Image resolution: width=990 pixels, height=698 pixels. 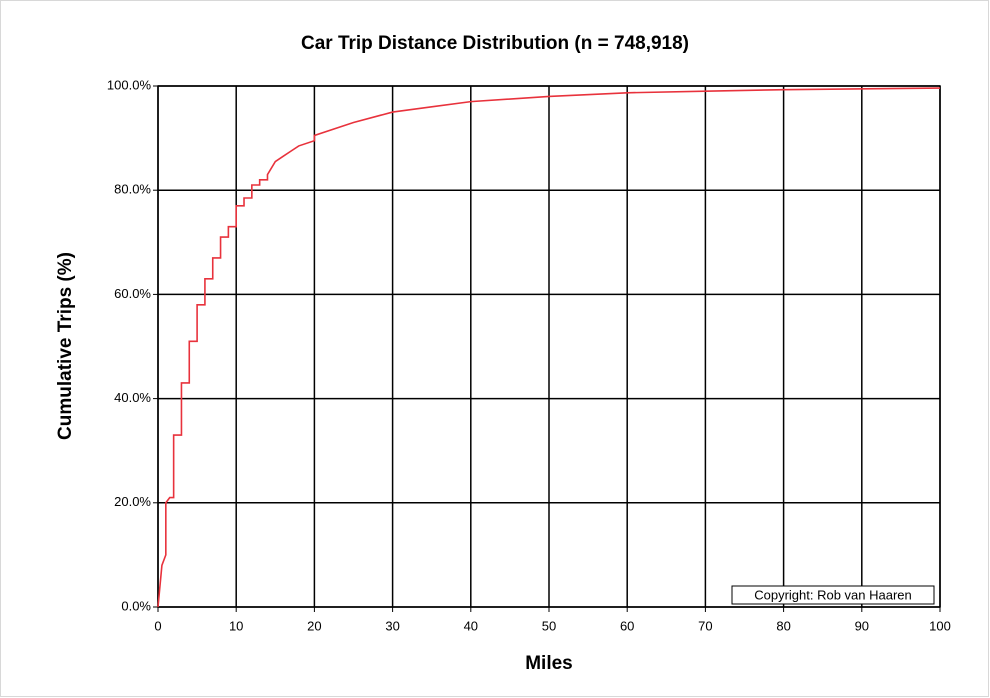 What do you see at coordinates (132, 189) in the screenshot?
I see `y-tick-label: 80.0%` at bounding box center [132, 189].